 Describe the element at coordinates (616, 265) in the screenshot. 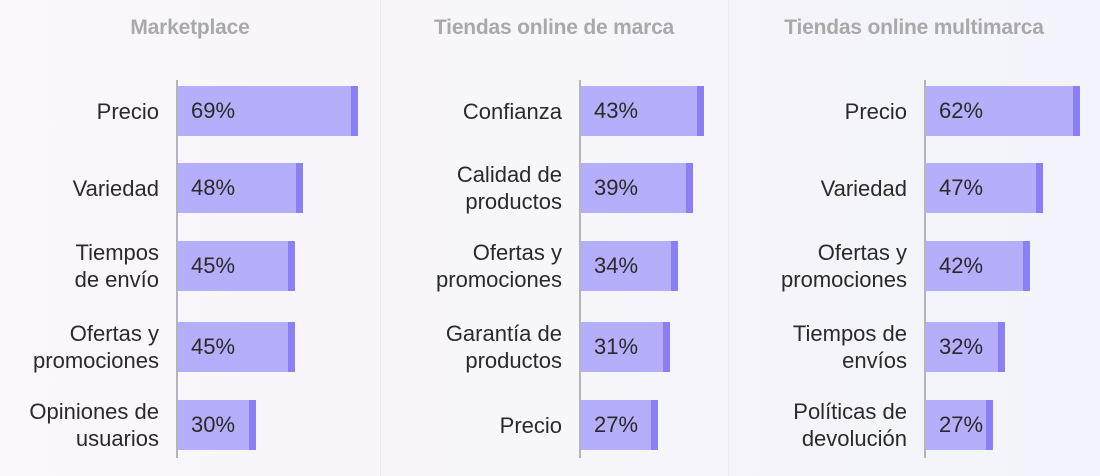

I see `value-label: 34%` at that location.